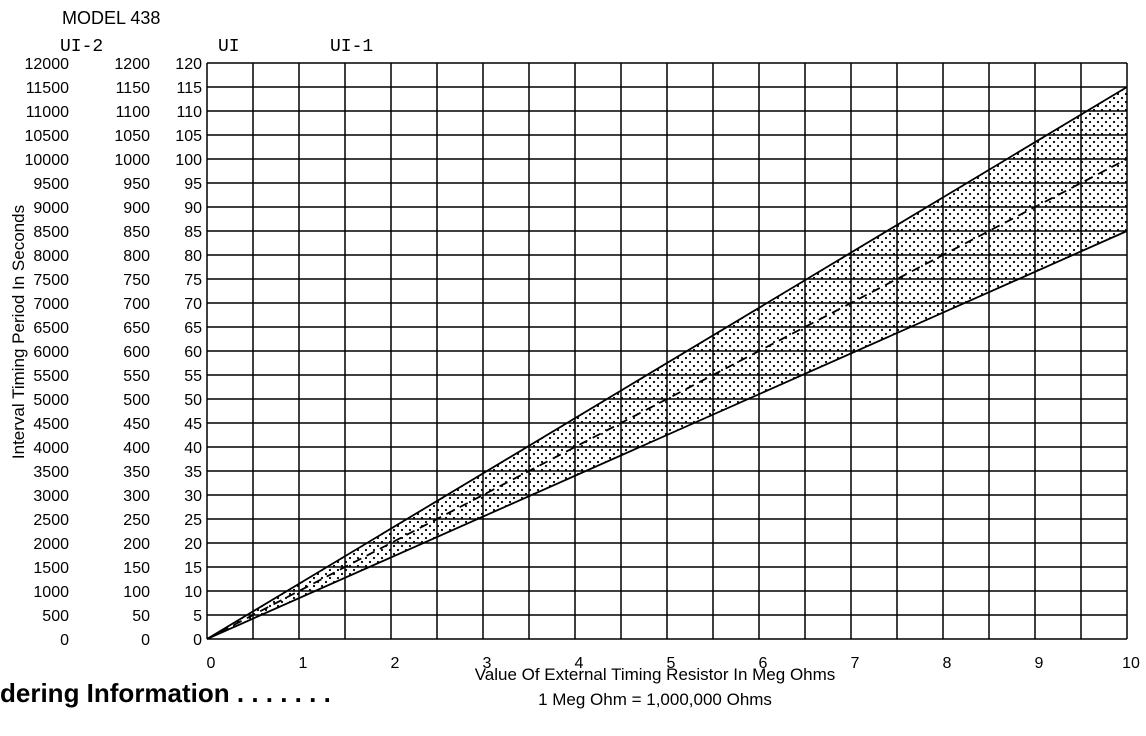 This screenshot has width=1146, height=736. Describe the element at coordinates (193, 472) in the screenshot. I see `y-tick-label: 35` at that location.